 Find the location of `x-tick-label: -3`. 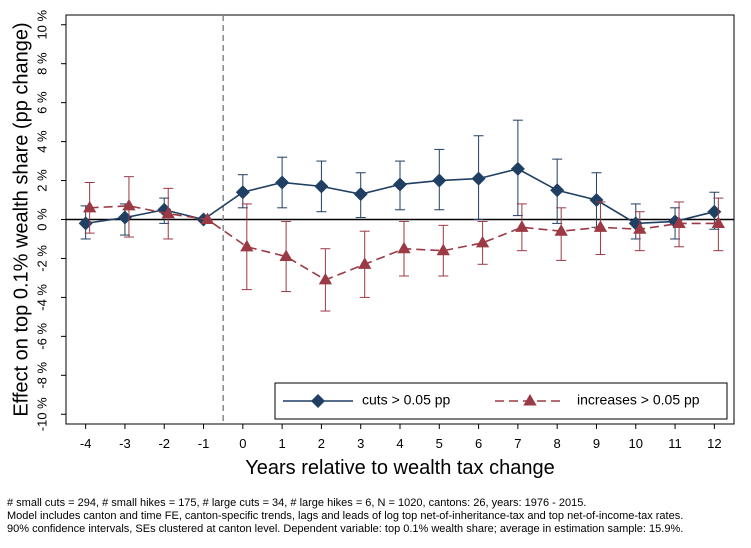

x-tick-label: -3 is located at coordinates (125, 443).